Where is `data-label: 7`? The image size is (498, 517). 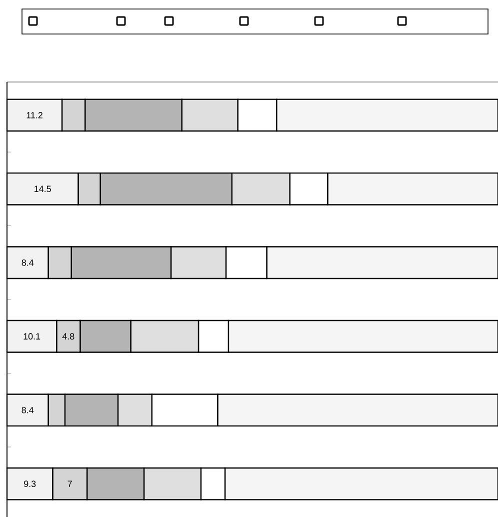
data-label: 7 is located at coordinates (70, 483).